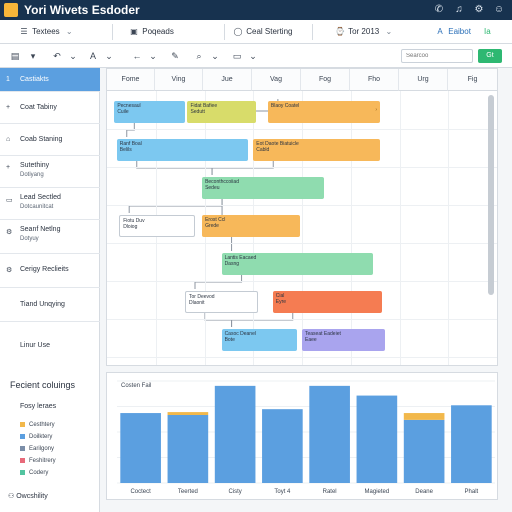  What do you see at coordinates (15, 56) in the screenshot?
I see `layout-icon: ▤` at bounding box center [15, 56].